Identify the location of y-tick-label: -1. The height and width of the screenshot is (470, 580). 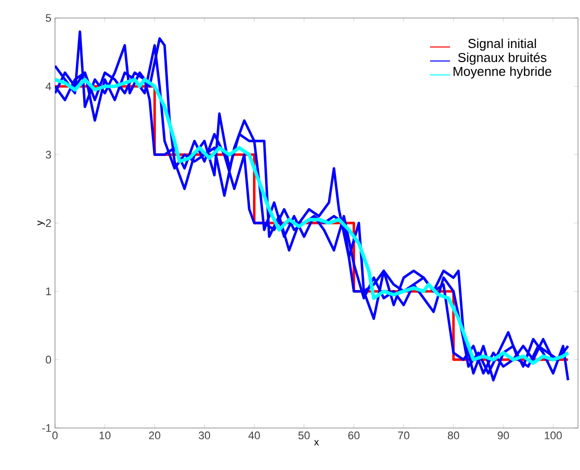
(46, 428).